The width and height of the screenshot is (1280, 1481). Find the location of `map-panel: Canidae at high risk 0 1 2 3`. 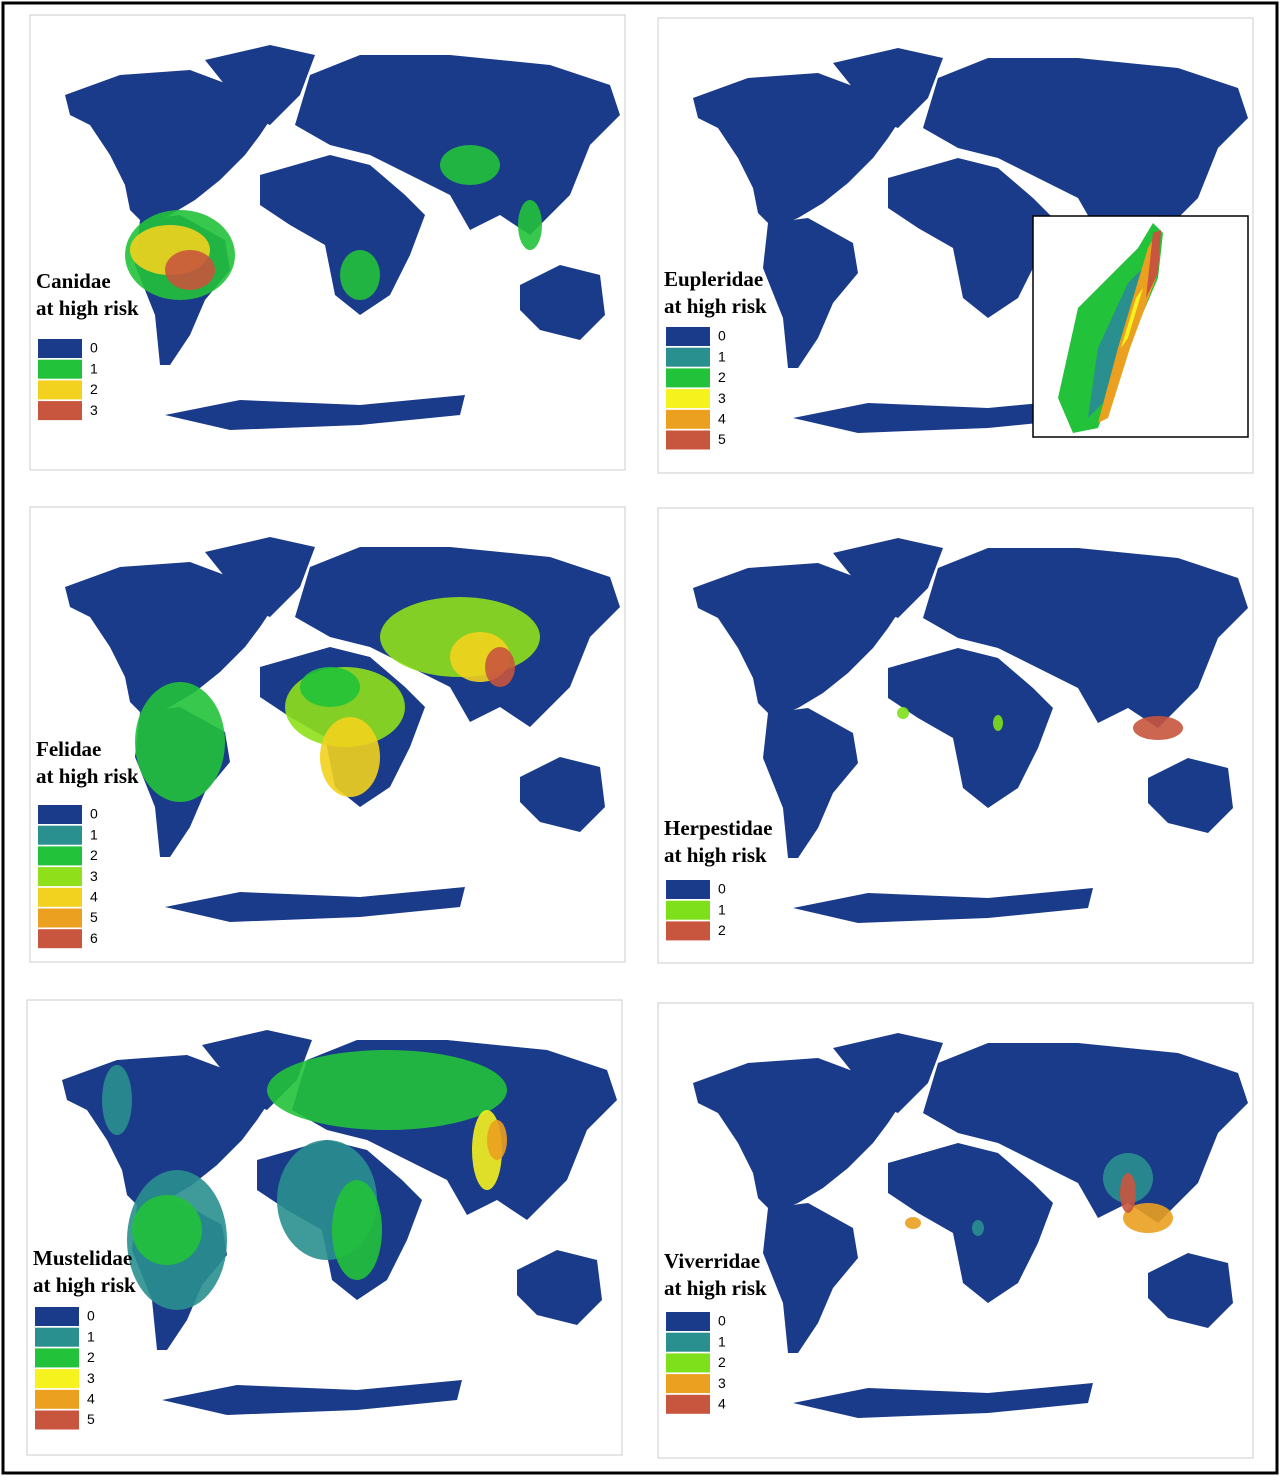

map-panel: Canidae at high risk 0 1 2 3 is located at coordinates (327, 242).